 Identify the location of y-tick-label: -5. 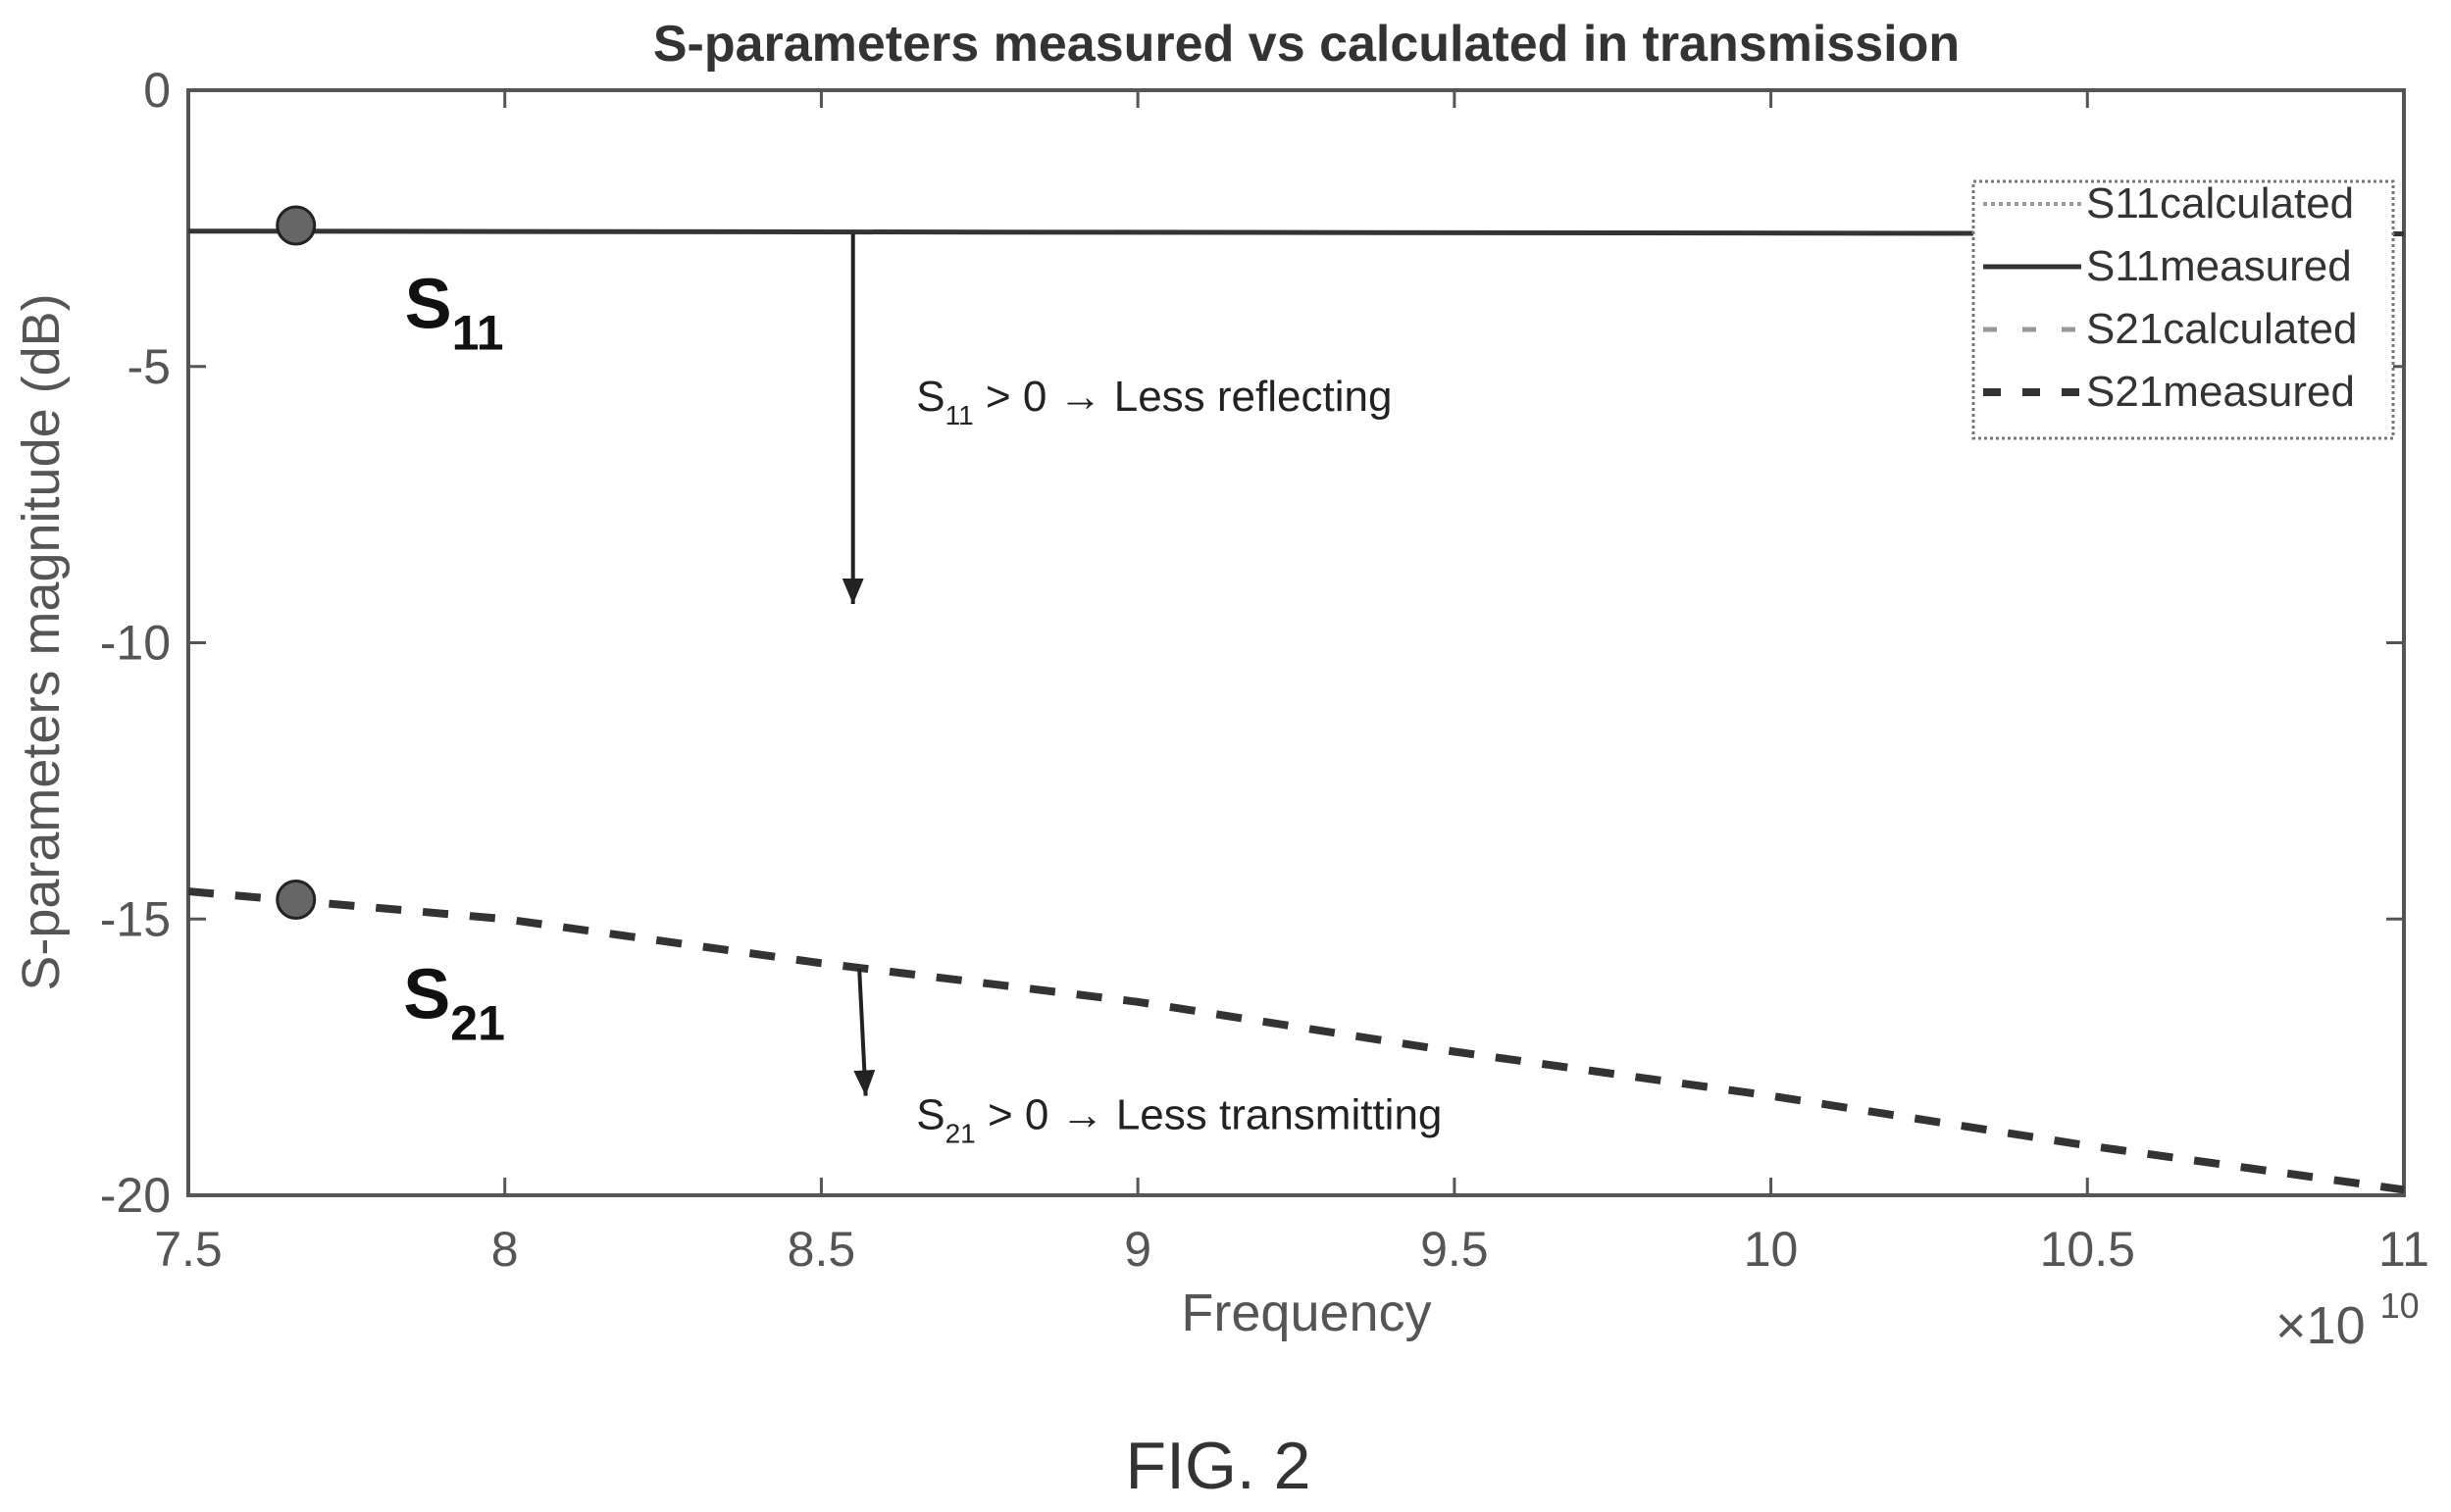
(150, 366).